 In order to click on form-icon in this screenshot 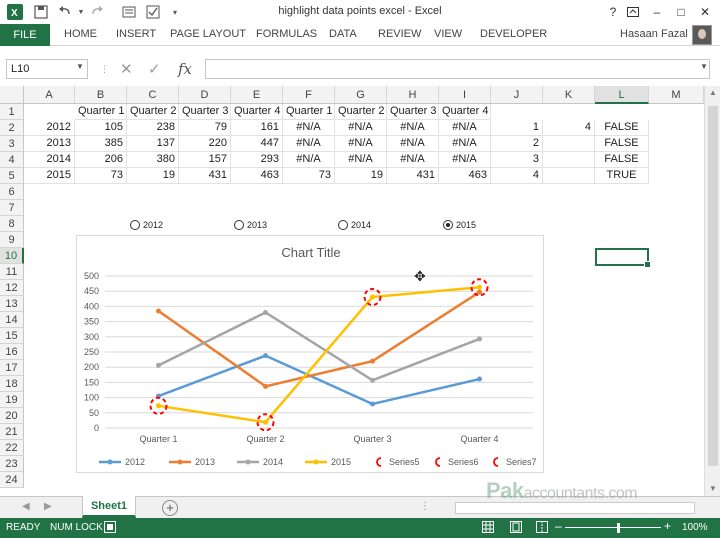, I will do `click(129, 12)`.